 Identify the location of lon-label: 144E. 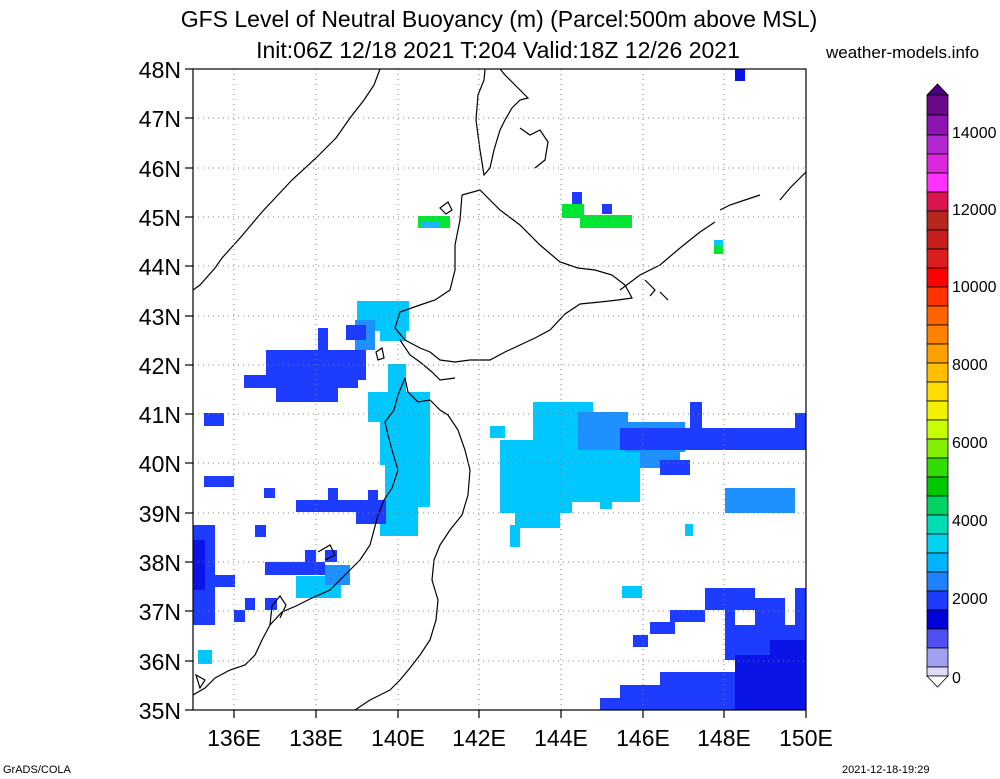
(561, 738).